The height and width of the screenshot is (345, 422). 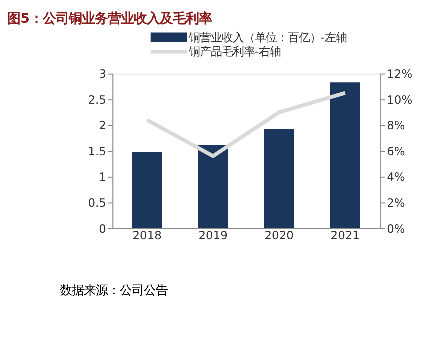 I want to click on y2-tick-label: 10%, so click(x=400, y=99).